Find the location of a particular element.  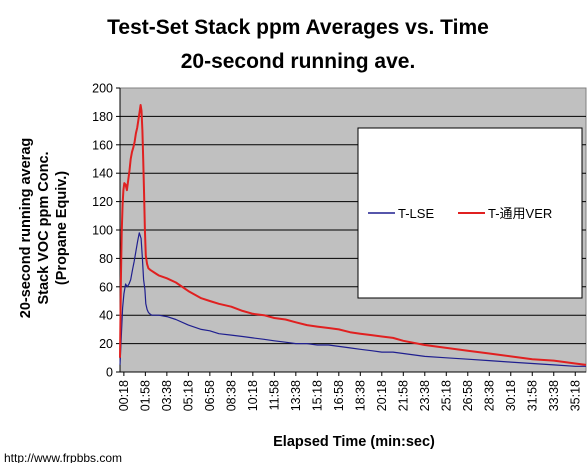

legend: T-LSE T-通用VER is located at coordinates (470, 213).